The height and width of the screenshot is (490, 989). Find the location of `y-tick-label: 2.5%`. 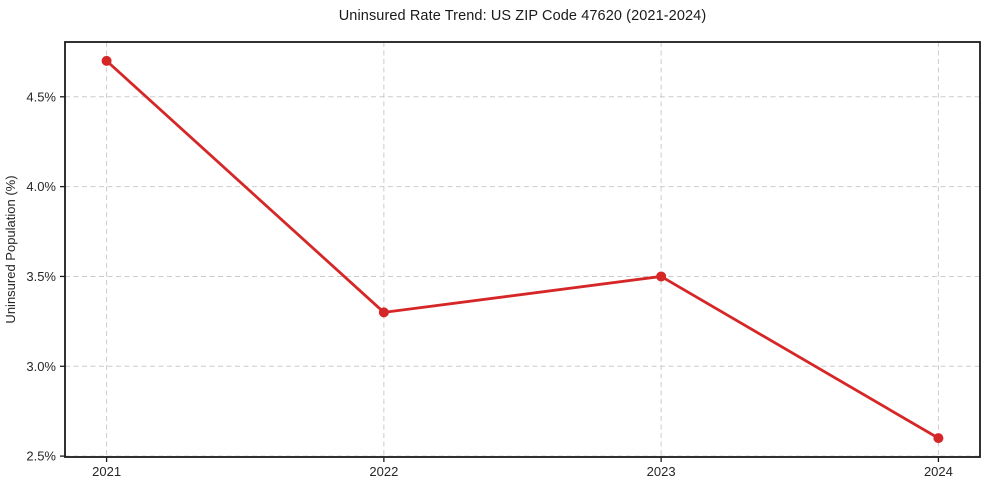

y-tick-label: 2.5% is located at coordinates (41, 456).